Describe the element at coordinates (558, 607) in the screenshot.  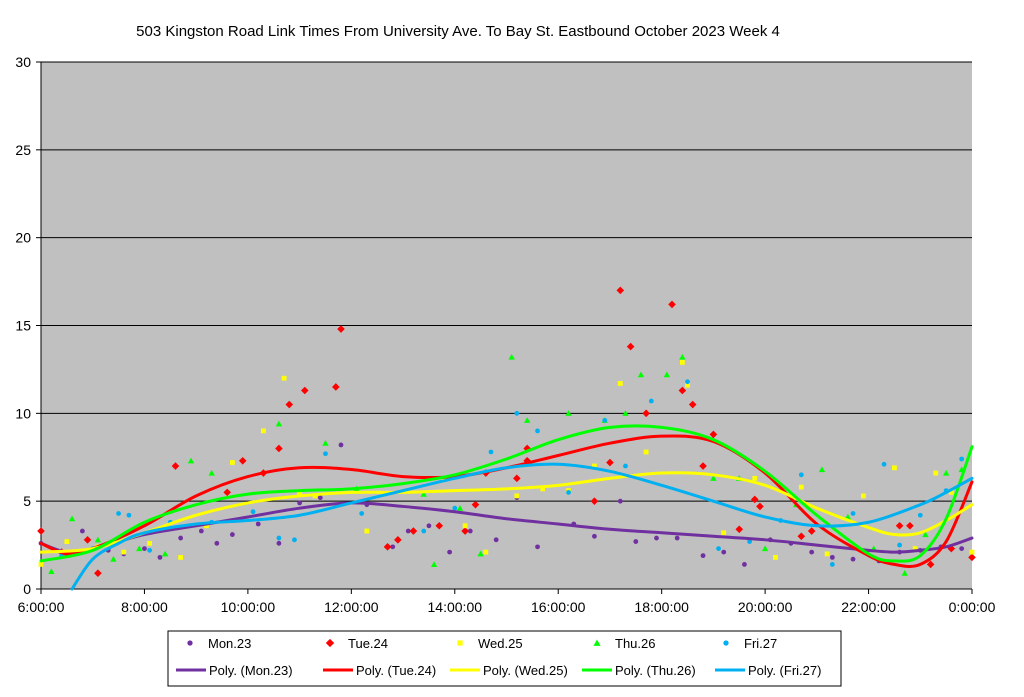
I see `x-tick-label: 16:00:00` at that location.